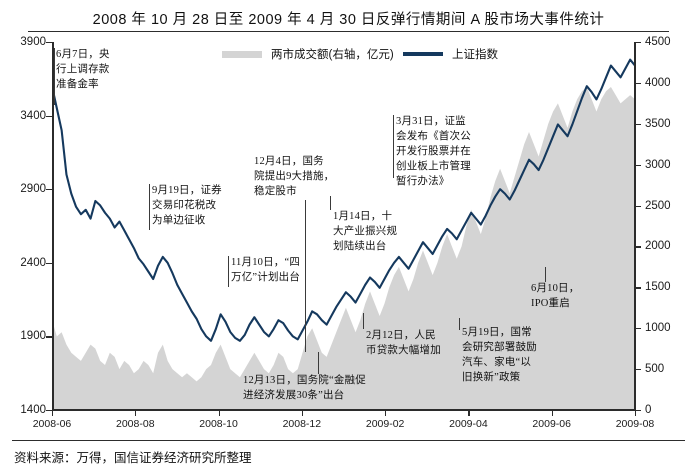  Describe the element at coordinates (348, 31) in the screenshot. I see `title-divider` at that location.